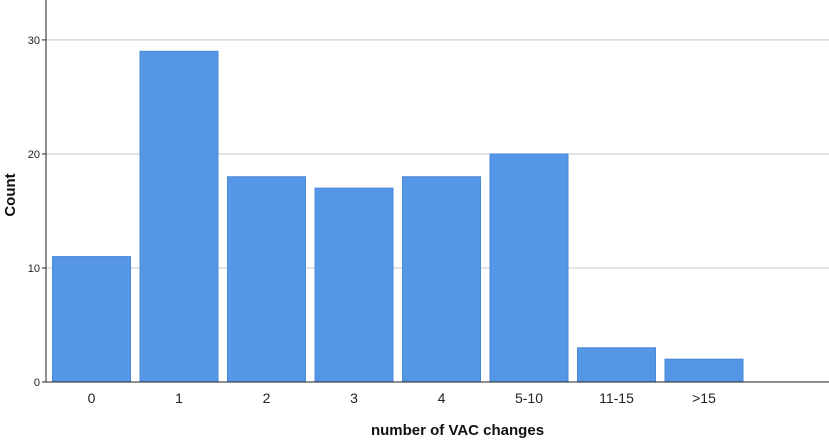 The width and height of the screenshot is (829, 441). What do you see at coordinates (267, 398) in the screenshot?
I see `x-tick-label-2: 2` at bounding box center [267, 398].